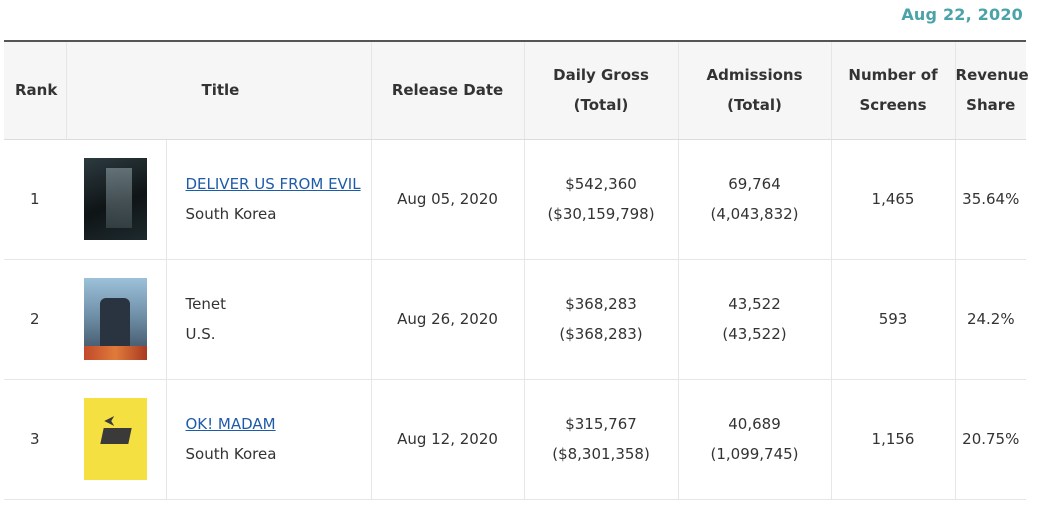 The height and width of the screenshot is (509, 1039). I want to click on movie-country: U.S., so click(200, 334).